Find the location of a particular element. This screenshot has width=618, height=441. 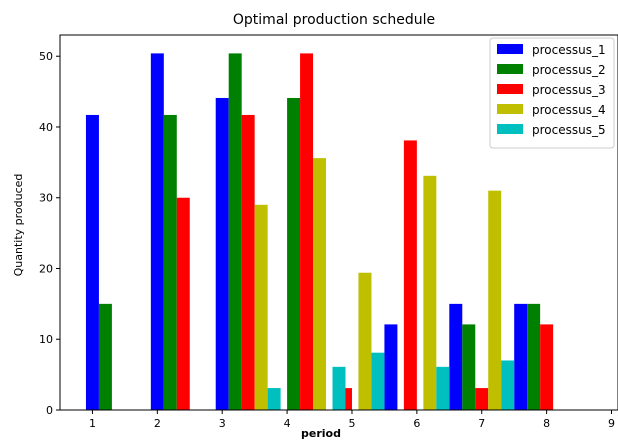

processus_4-legend-swatch is located at coordinates (510, 109).